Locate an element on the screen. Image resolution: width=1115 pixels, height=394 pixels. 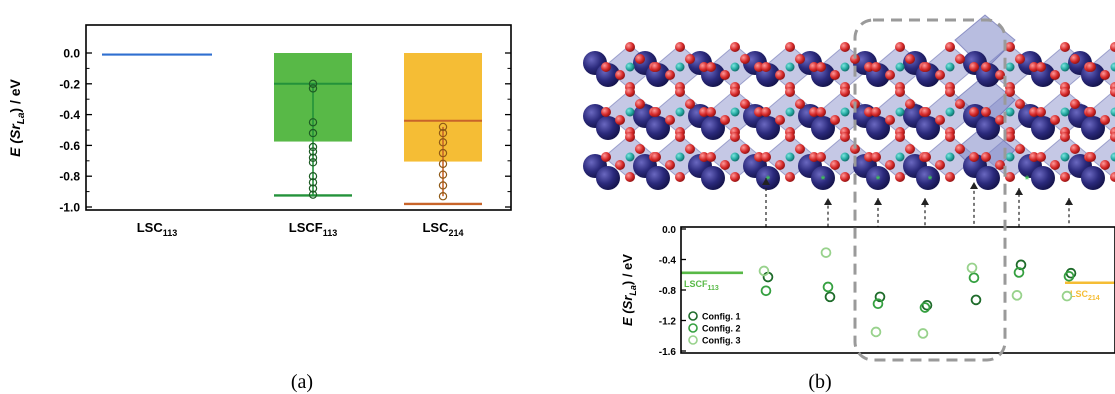
panel-a-x-tick-labels: LSC113 LSCF113 LSC214 is located at coordinates (300, 229).